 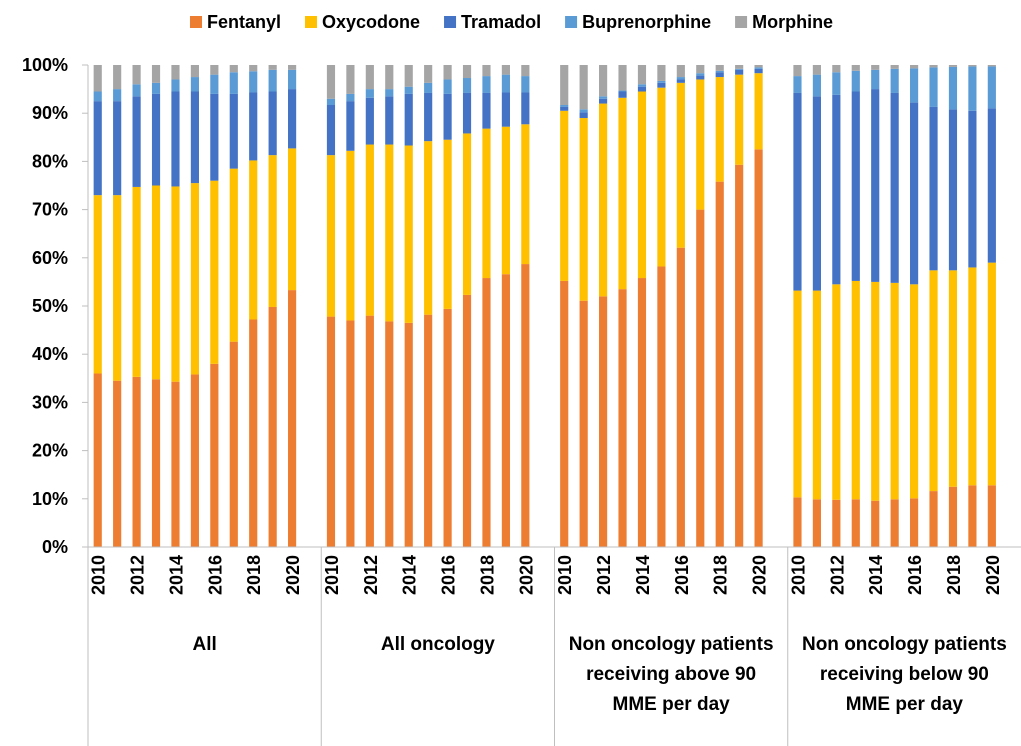 What do you see at coordinates (50, 306) in the screenshot?
I see `y-tick-label: 50%` at bounding box center [50, 306].